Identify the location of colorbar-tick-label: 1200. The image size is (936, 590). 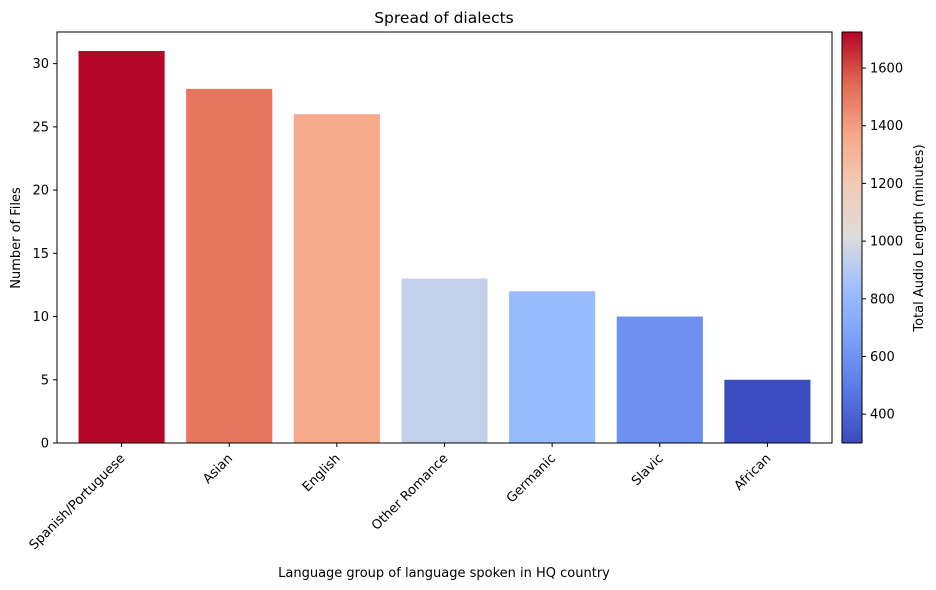
(886, 184).